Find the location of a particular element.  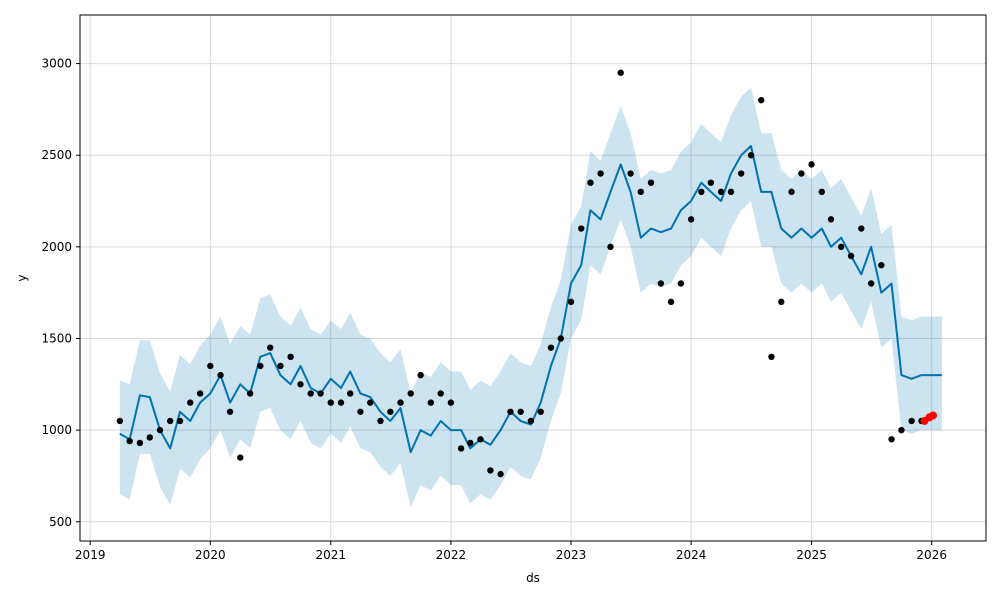

recent-point is located at coordinates (933, 415).